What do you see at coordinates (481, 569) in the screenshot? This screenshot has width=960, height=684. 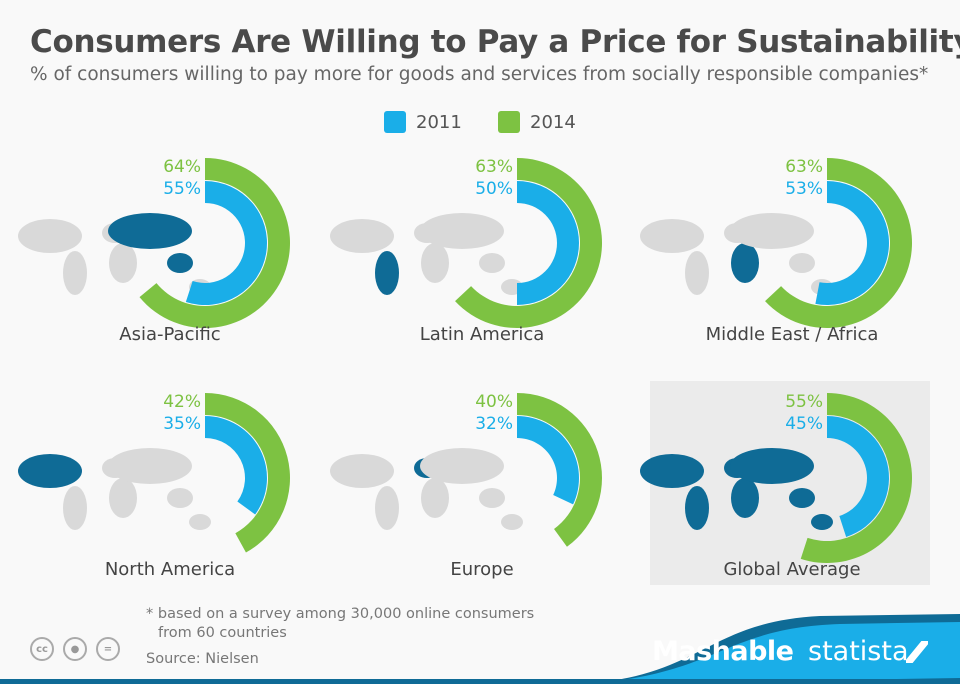 I see `region-label: Europe` at bounding box center [481, 569].